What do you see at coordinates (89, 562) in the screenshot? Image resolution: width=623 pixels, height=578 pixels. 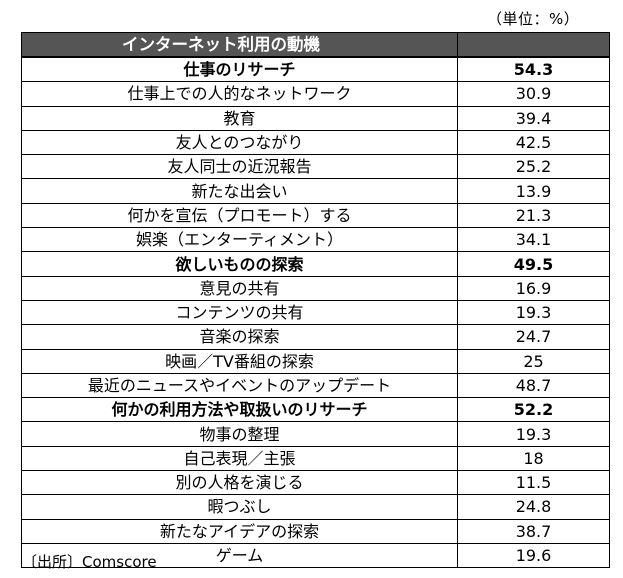 I see `source-note: 〔出所〕Comscore` at bounding box center [89, 562].